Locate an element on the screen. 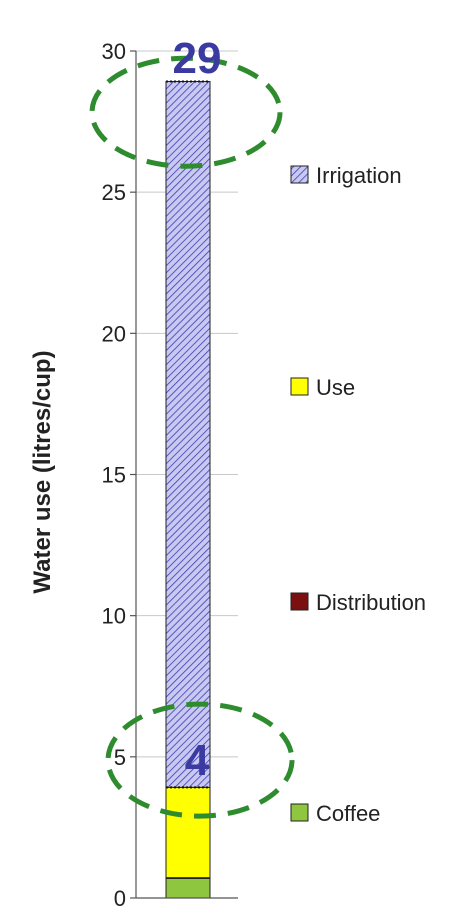 This screenshot has width=472, height=909. legend-swatch-distribution is located at coordinates (299, 601).